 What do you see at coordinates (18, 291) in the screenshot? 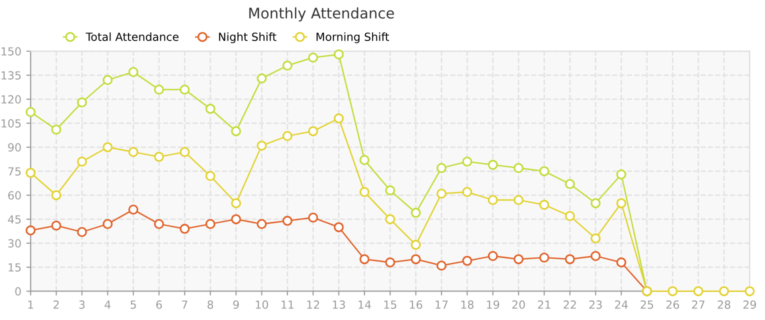
I see `y-tick-label: 0` at bounding box center [18, 291].